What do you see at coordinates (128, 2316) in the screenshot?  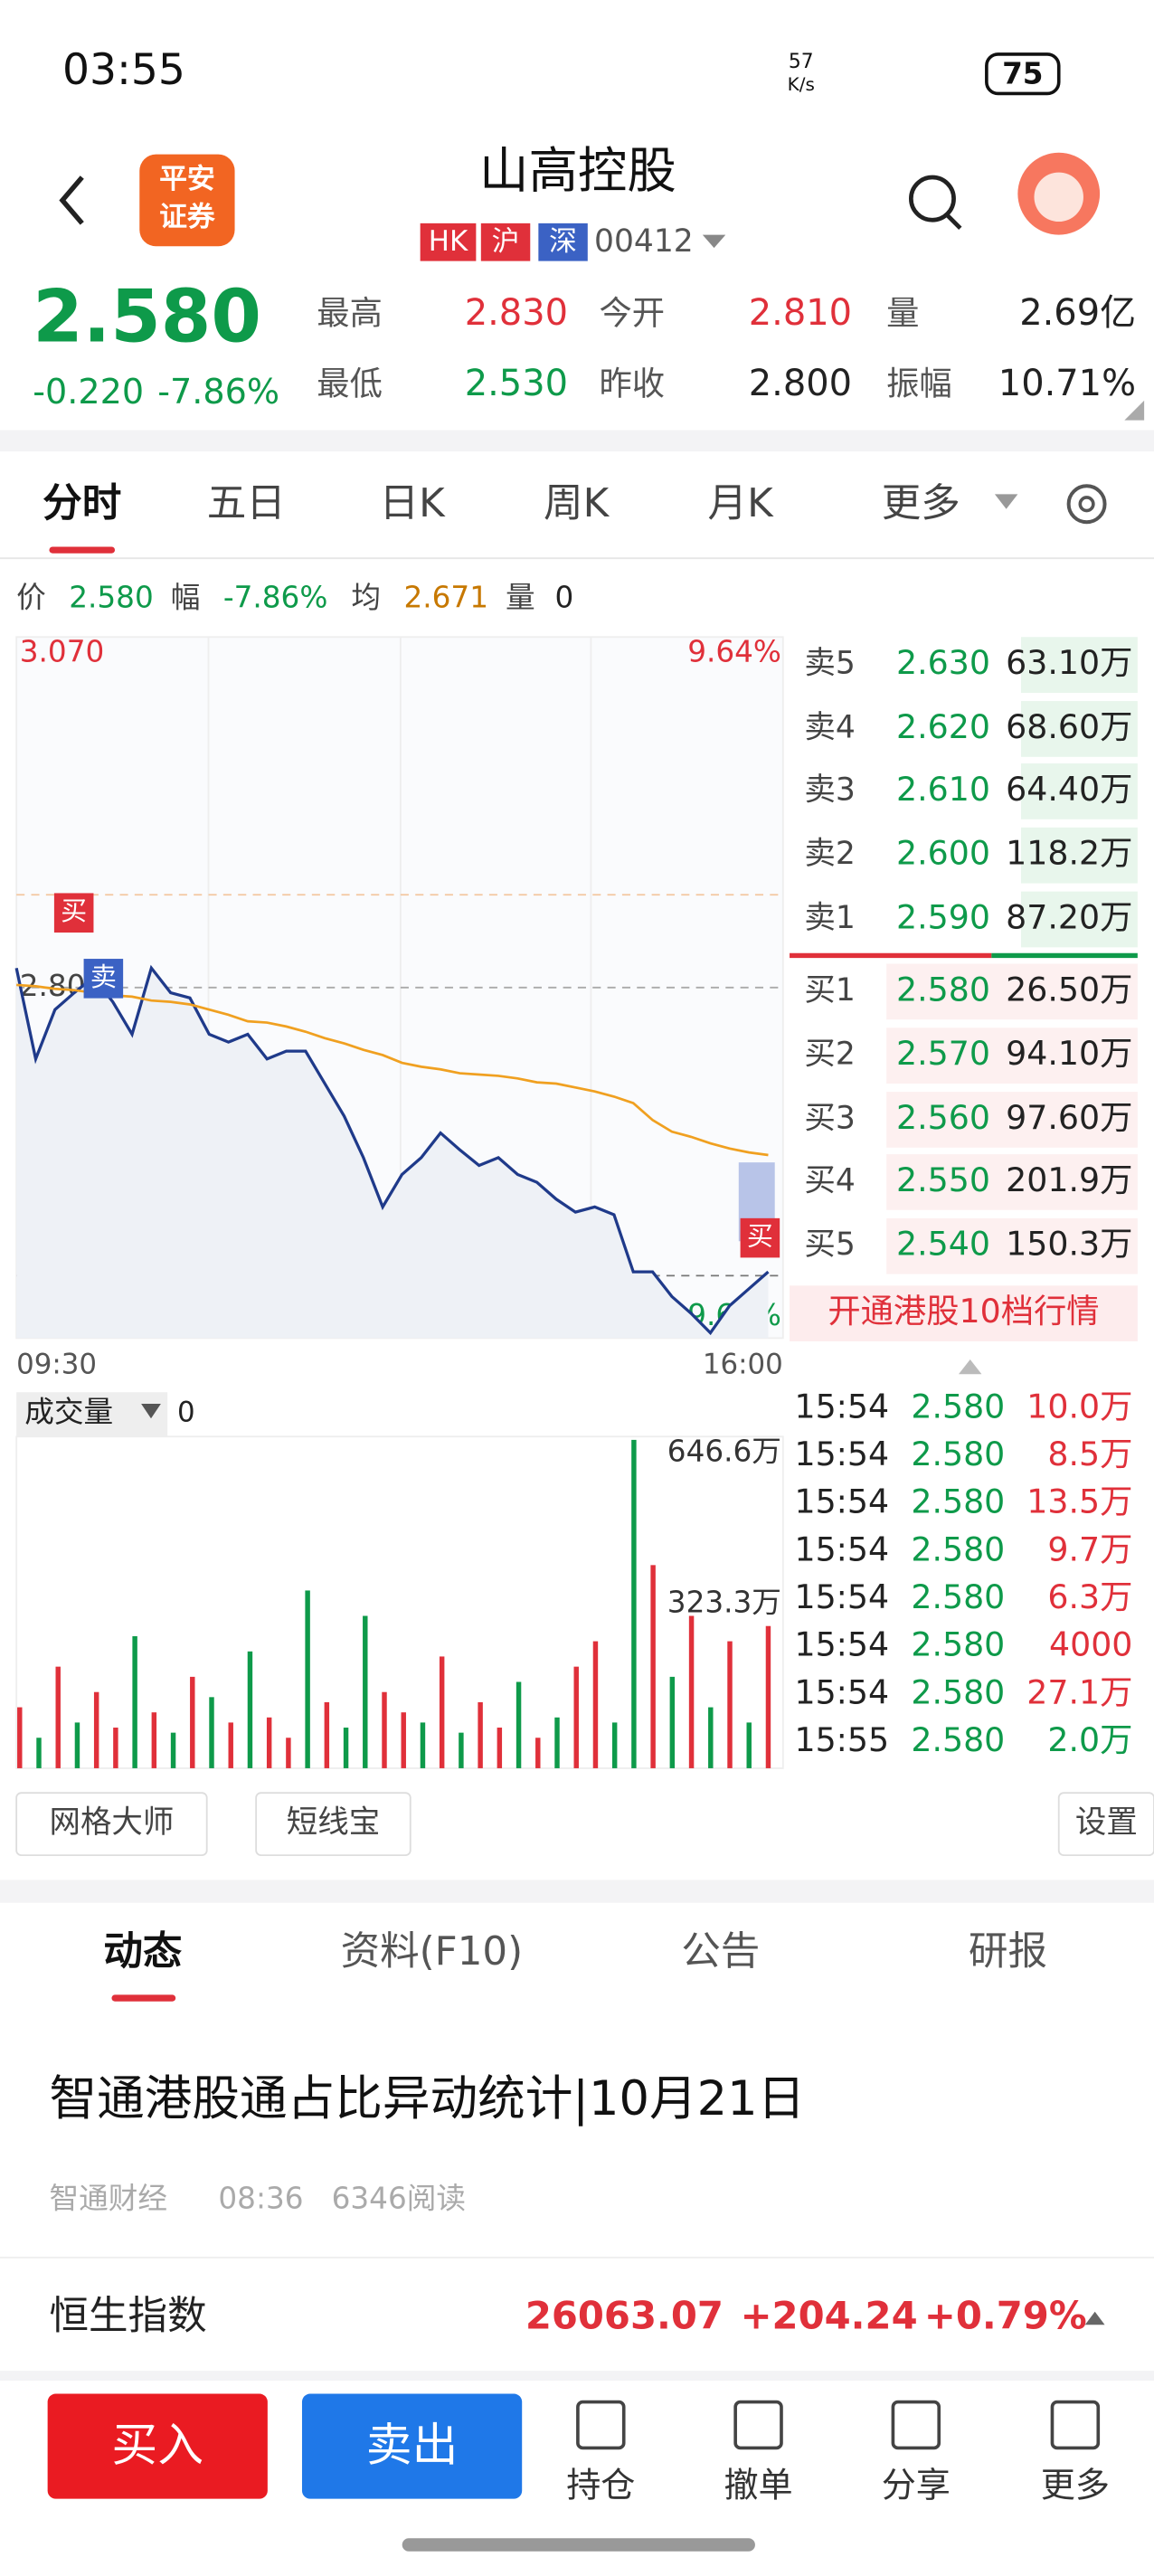 I see `index-name: 恒生指数` at bounding box center [128, 2316].